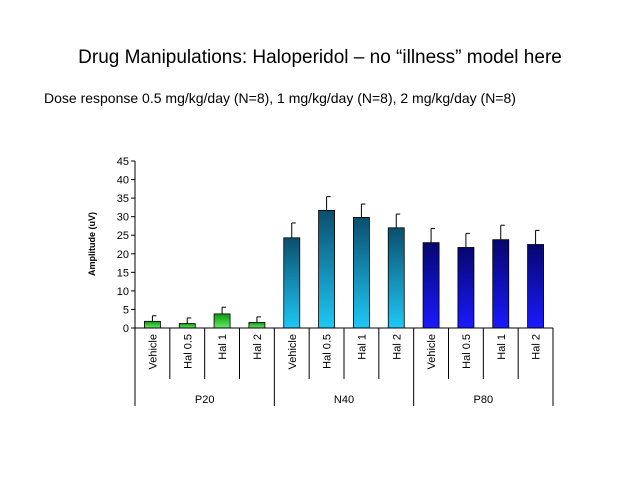  What do you see at coordinates (126, 310) in the screenshot?
I see `y-tick-label: 5` at bounding box center [126, 310].